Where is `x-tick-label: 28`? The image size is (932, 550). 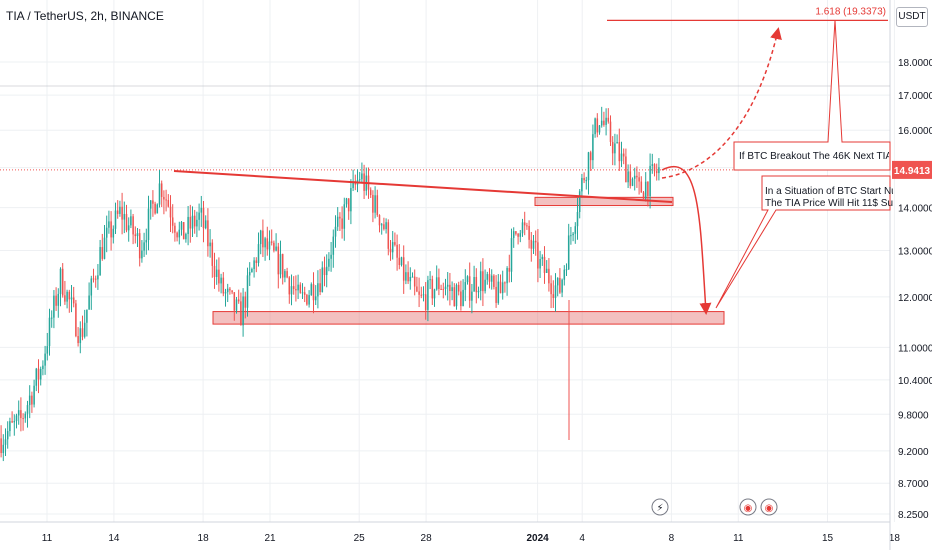
x-tick-label: 28 is located at coordinates (427, 538).